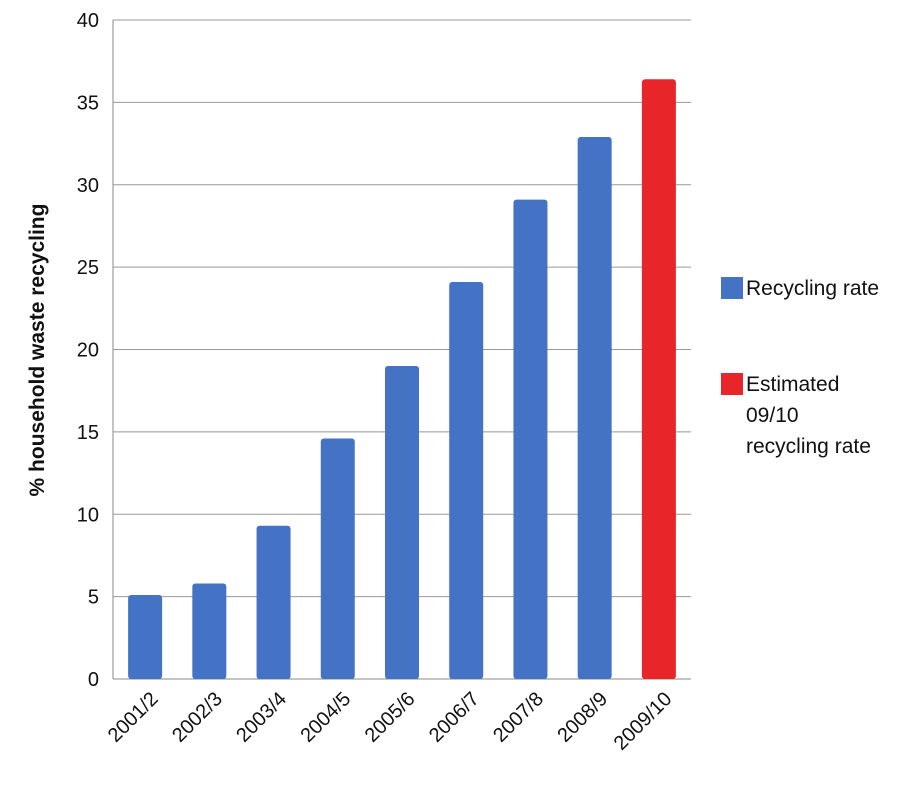  What do you see at coordinates (88, 103) in the screenshot?
I see `y-tick-label: 35` at bounding box center [88, 103].